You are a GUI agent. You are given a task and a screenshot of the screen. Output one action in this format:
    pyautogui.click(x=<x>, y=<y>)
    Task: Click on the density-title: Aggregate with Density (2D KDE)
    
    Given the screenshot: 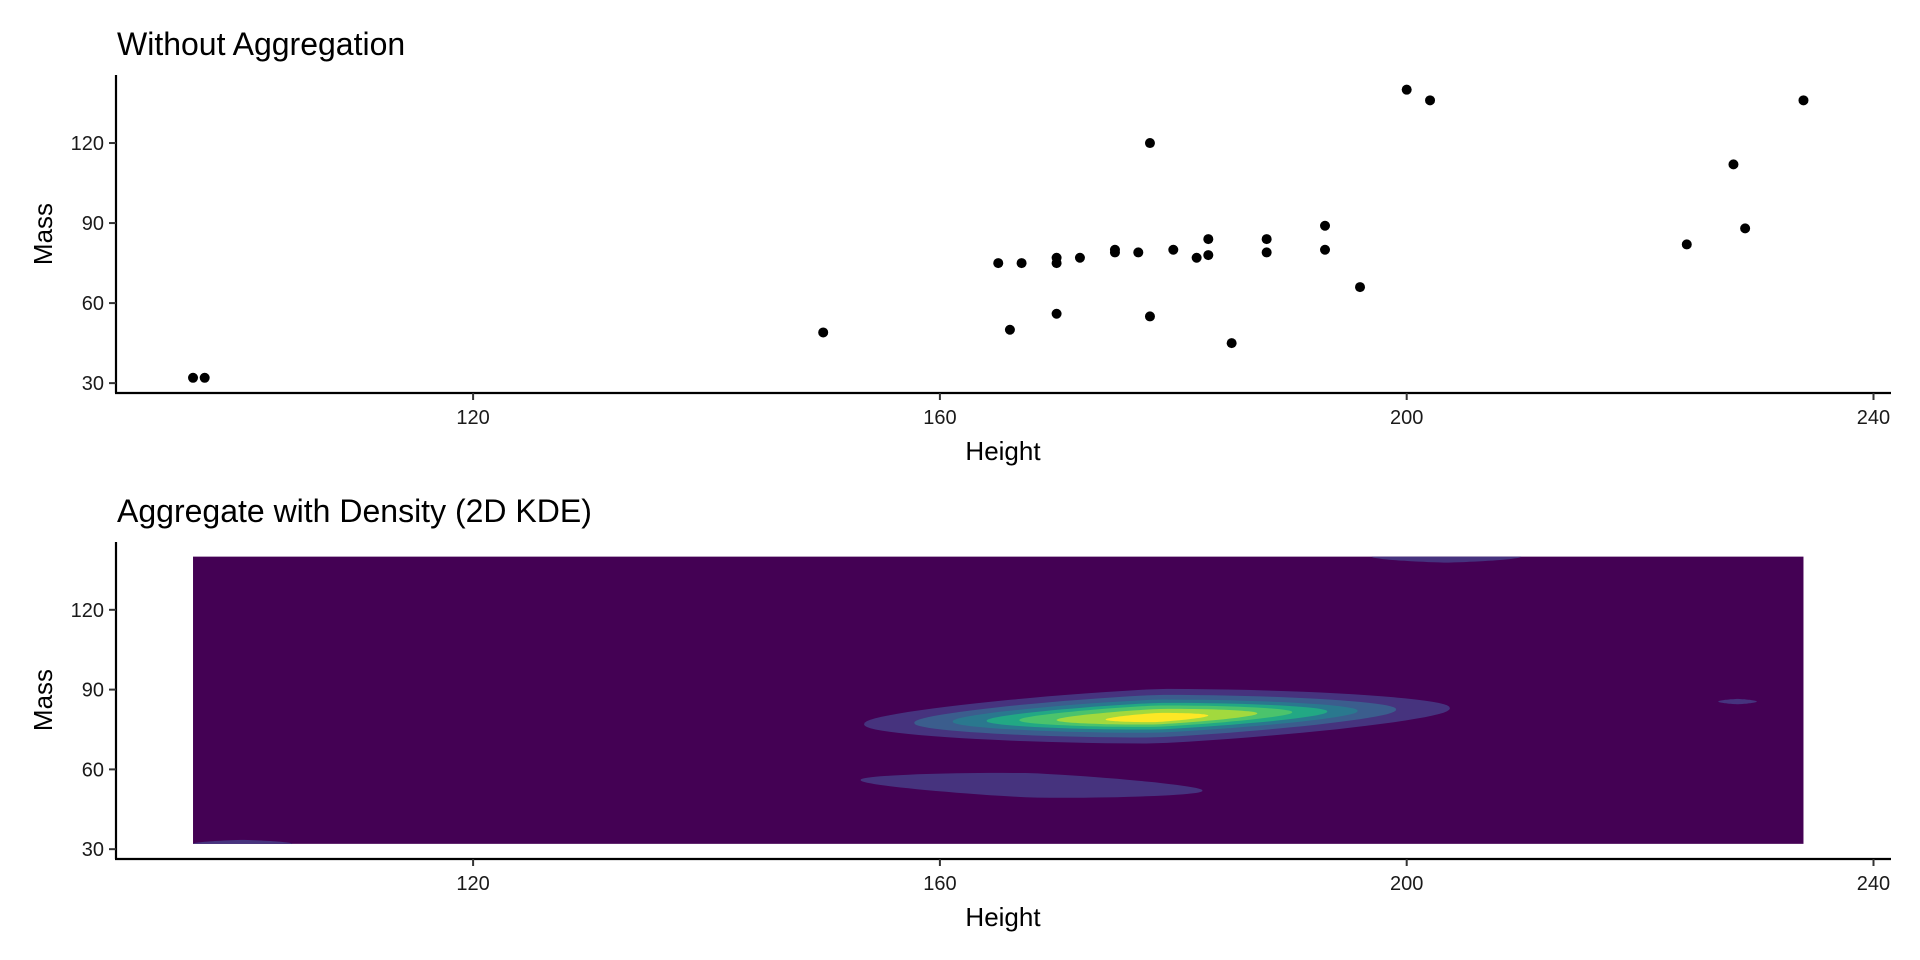 What is the action you would take?
    pyautogui.click(x=354, y=511)
    